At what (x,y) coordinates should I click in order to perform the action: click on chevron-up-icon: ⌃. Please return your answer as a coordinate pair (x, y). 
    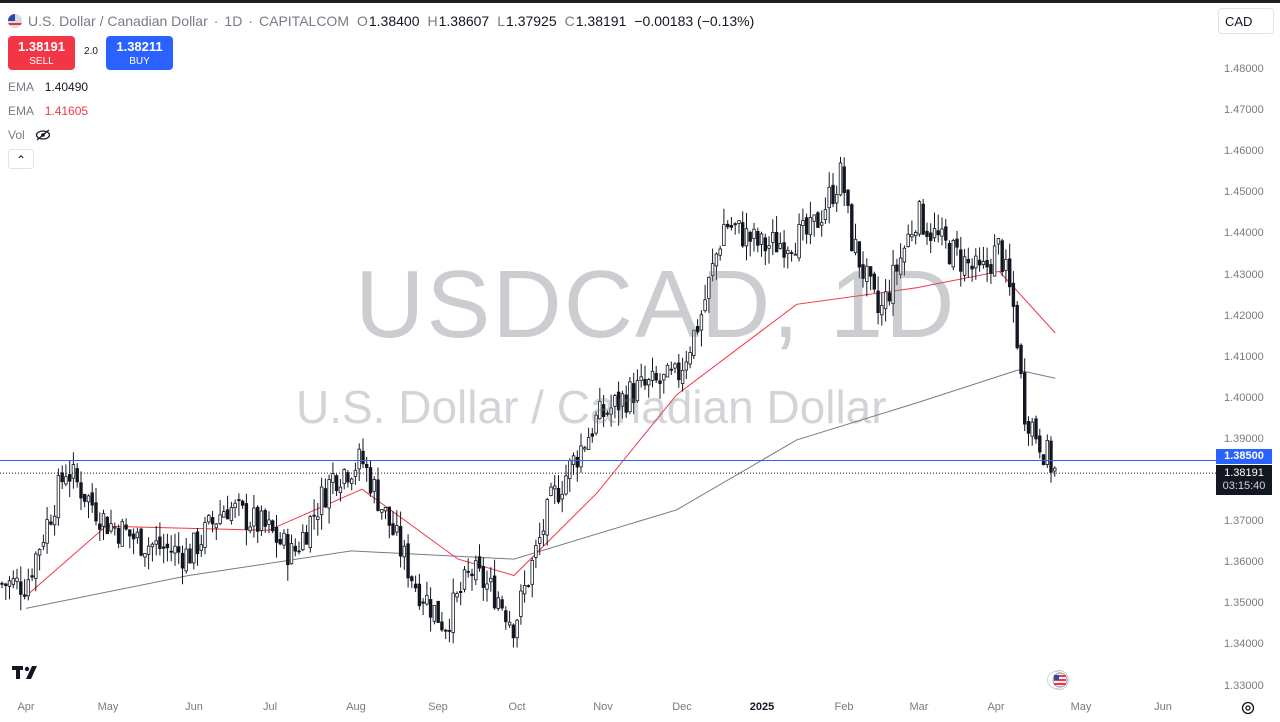
    Looking at the image, I should click on (21, 160).